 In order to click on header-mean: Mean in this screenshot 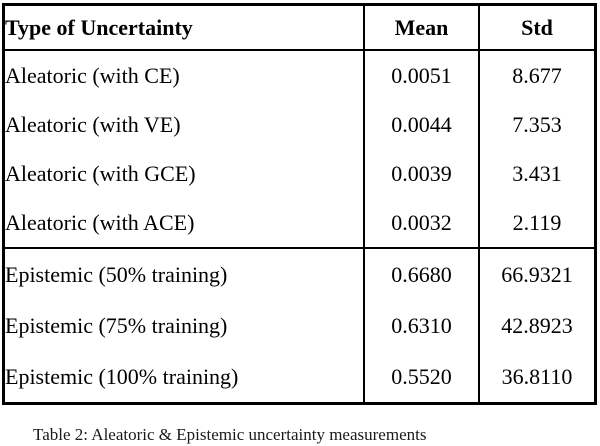, I will do `click(421, 27)`.